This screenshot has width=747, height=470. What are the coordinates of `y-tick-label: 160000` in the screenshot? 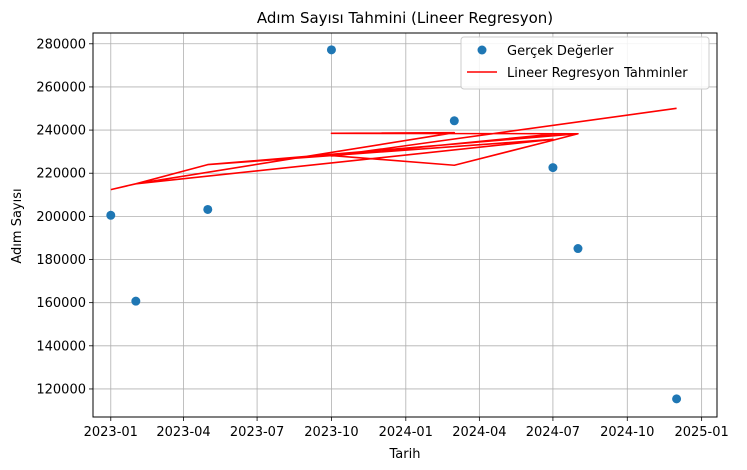 It's located at (61, 303).